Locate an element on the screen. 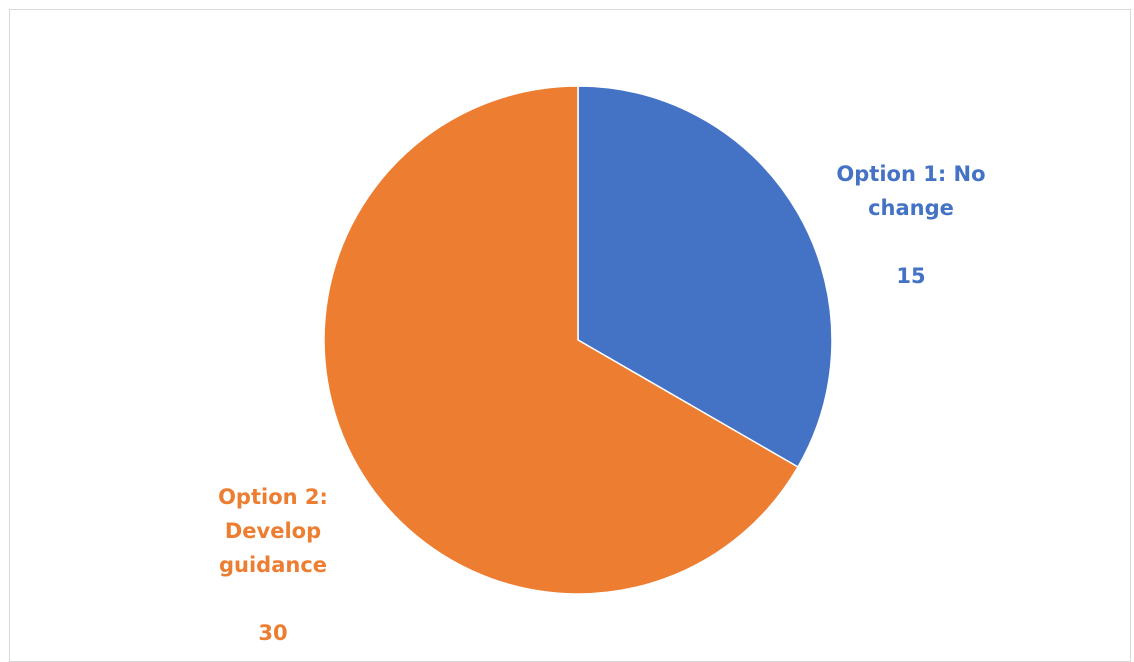 Image resolution: width=1134 pixels, height=662 pixels. slice-label-option-1: Option 1: No change is located at coordinates (911, 191).